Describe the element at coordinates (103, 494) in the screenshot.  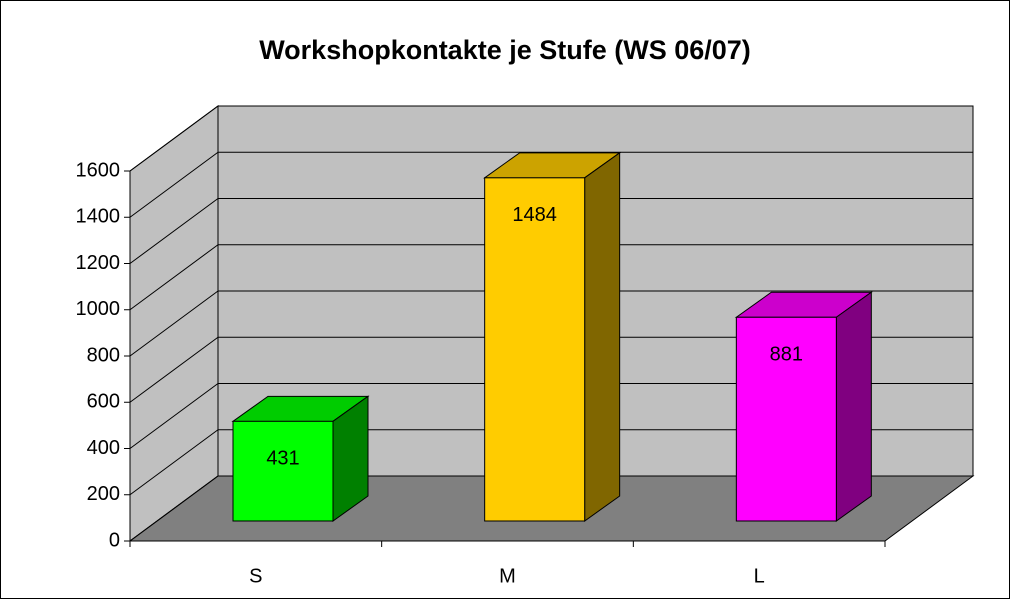
I see `y-tick-label: 200` at that location.